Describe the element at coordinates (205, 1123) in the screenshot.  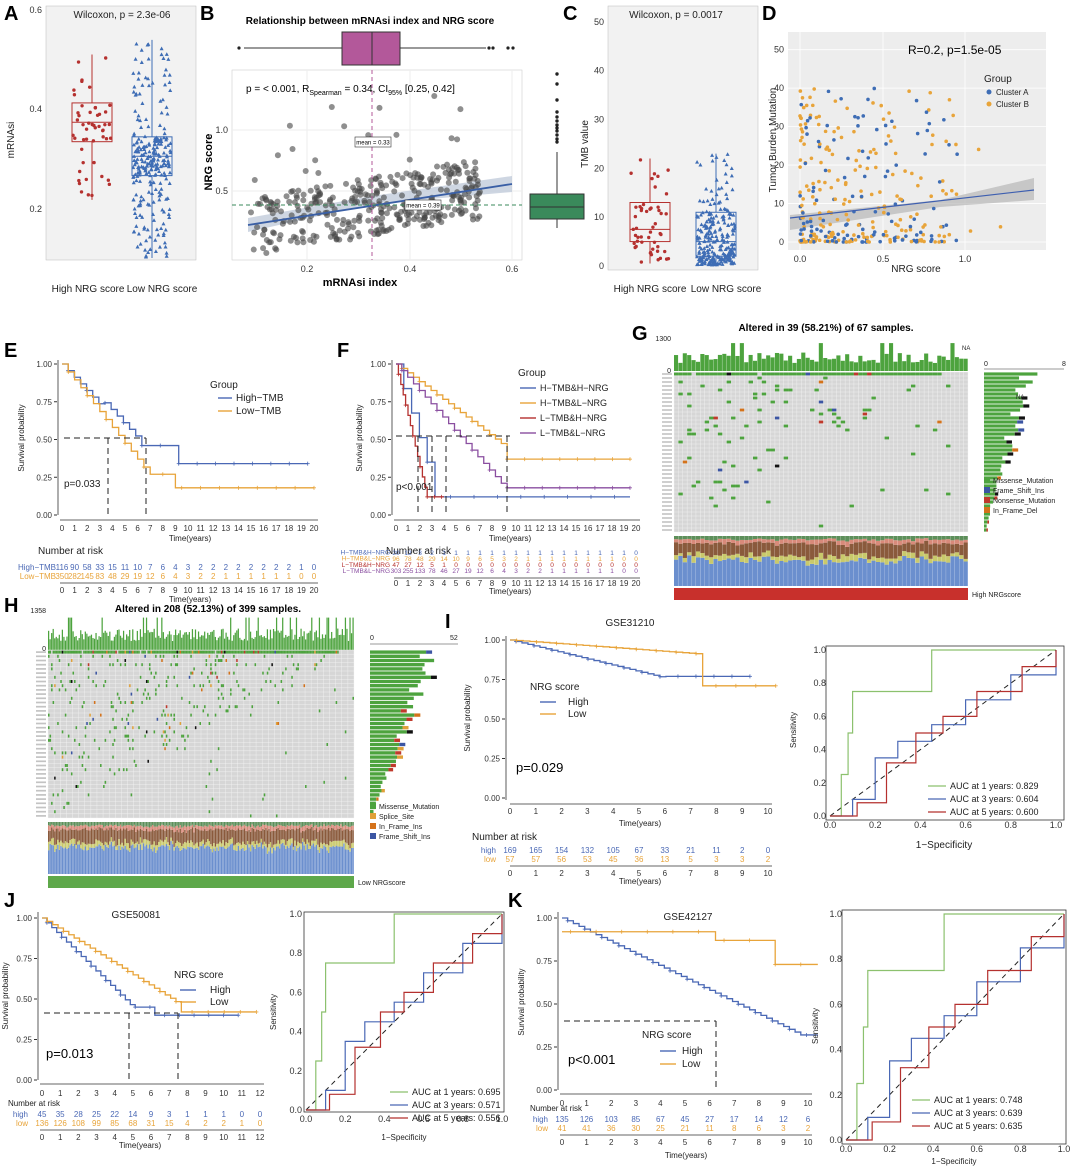
I see `risk-value: 2` at that location.